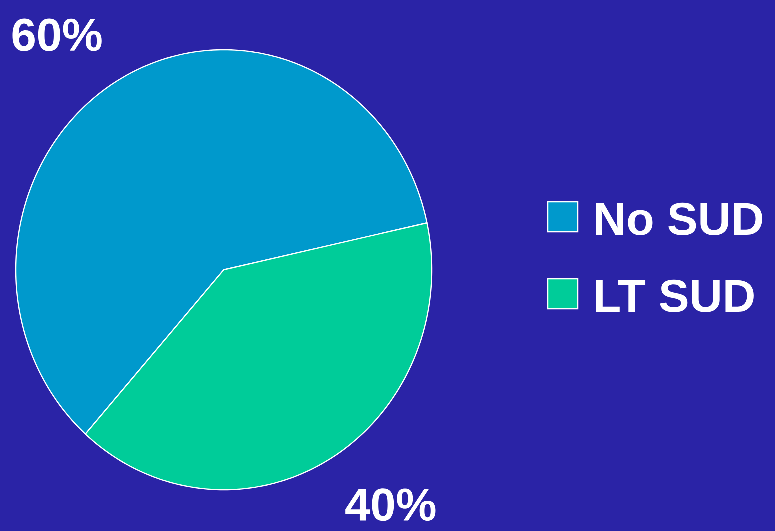 This screenshot has height=531, width=775. I want to click on data-label: 40%, so click(391, 505).